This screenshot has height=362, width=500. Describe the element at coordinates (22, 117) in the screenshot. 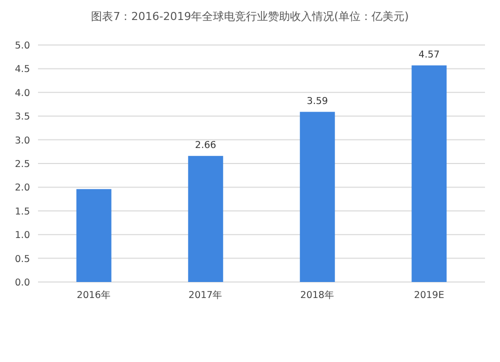

I see `y-tick-label: 3.5` at that location.